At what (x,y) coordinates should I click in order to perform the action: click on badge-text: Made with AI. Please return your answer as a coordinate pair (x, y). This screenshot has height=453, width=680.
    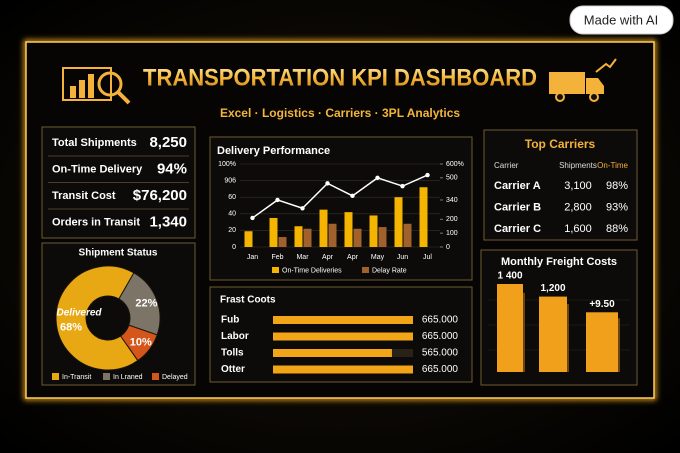
    Looking at the image, I should click on (621, 19).